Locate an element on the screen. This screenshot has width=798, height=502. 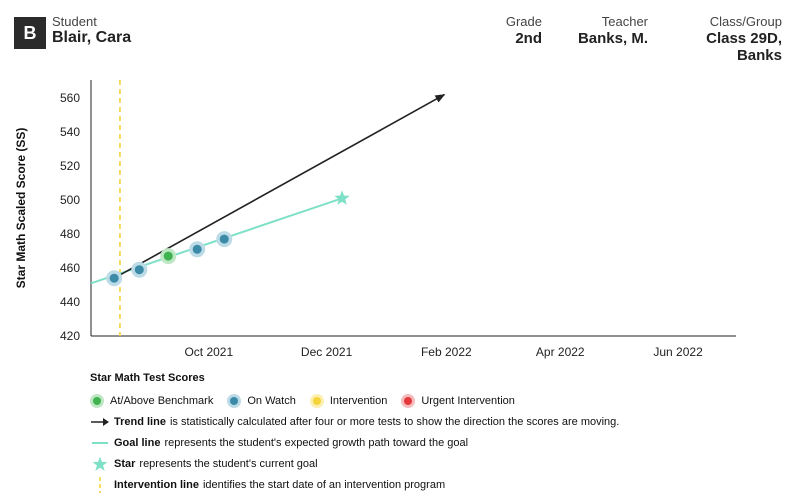
goal-line-icon is located at coordinates (100, 443).